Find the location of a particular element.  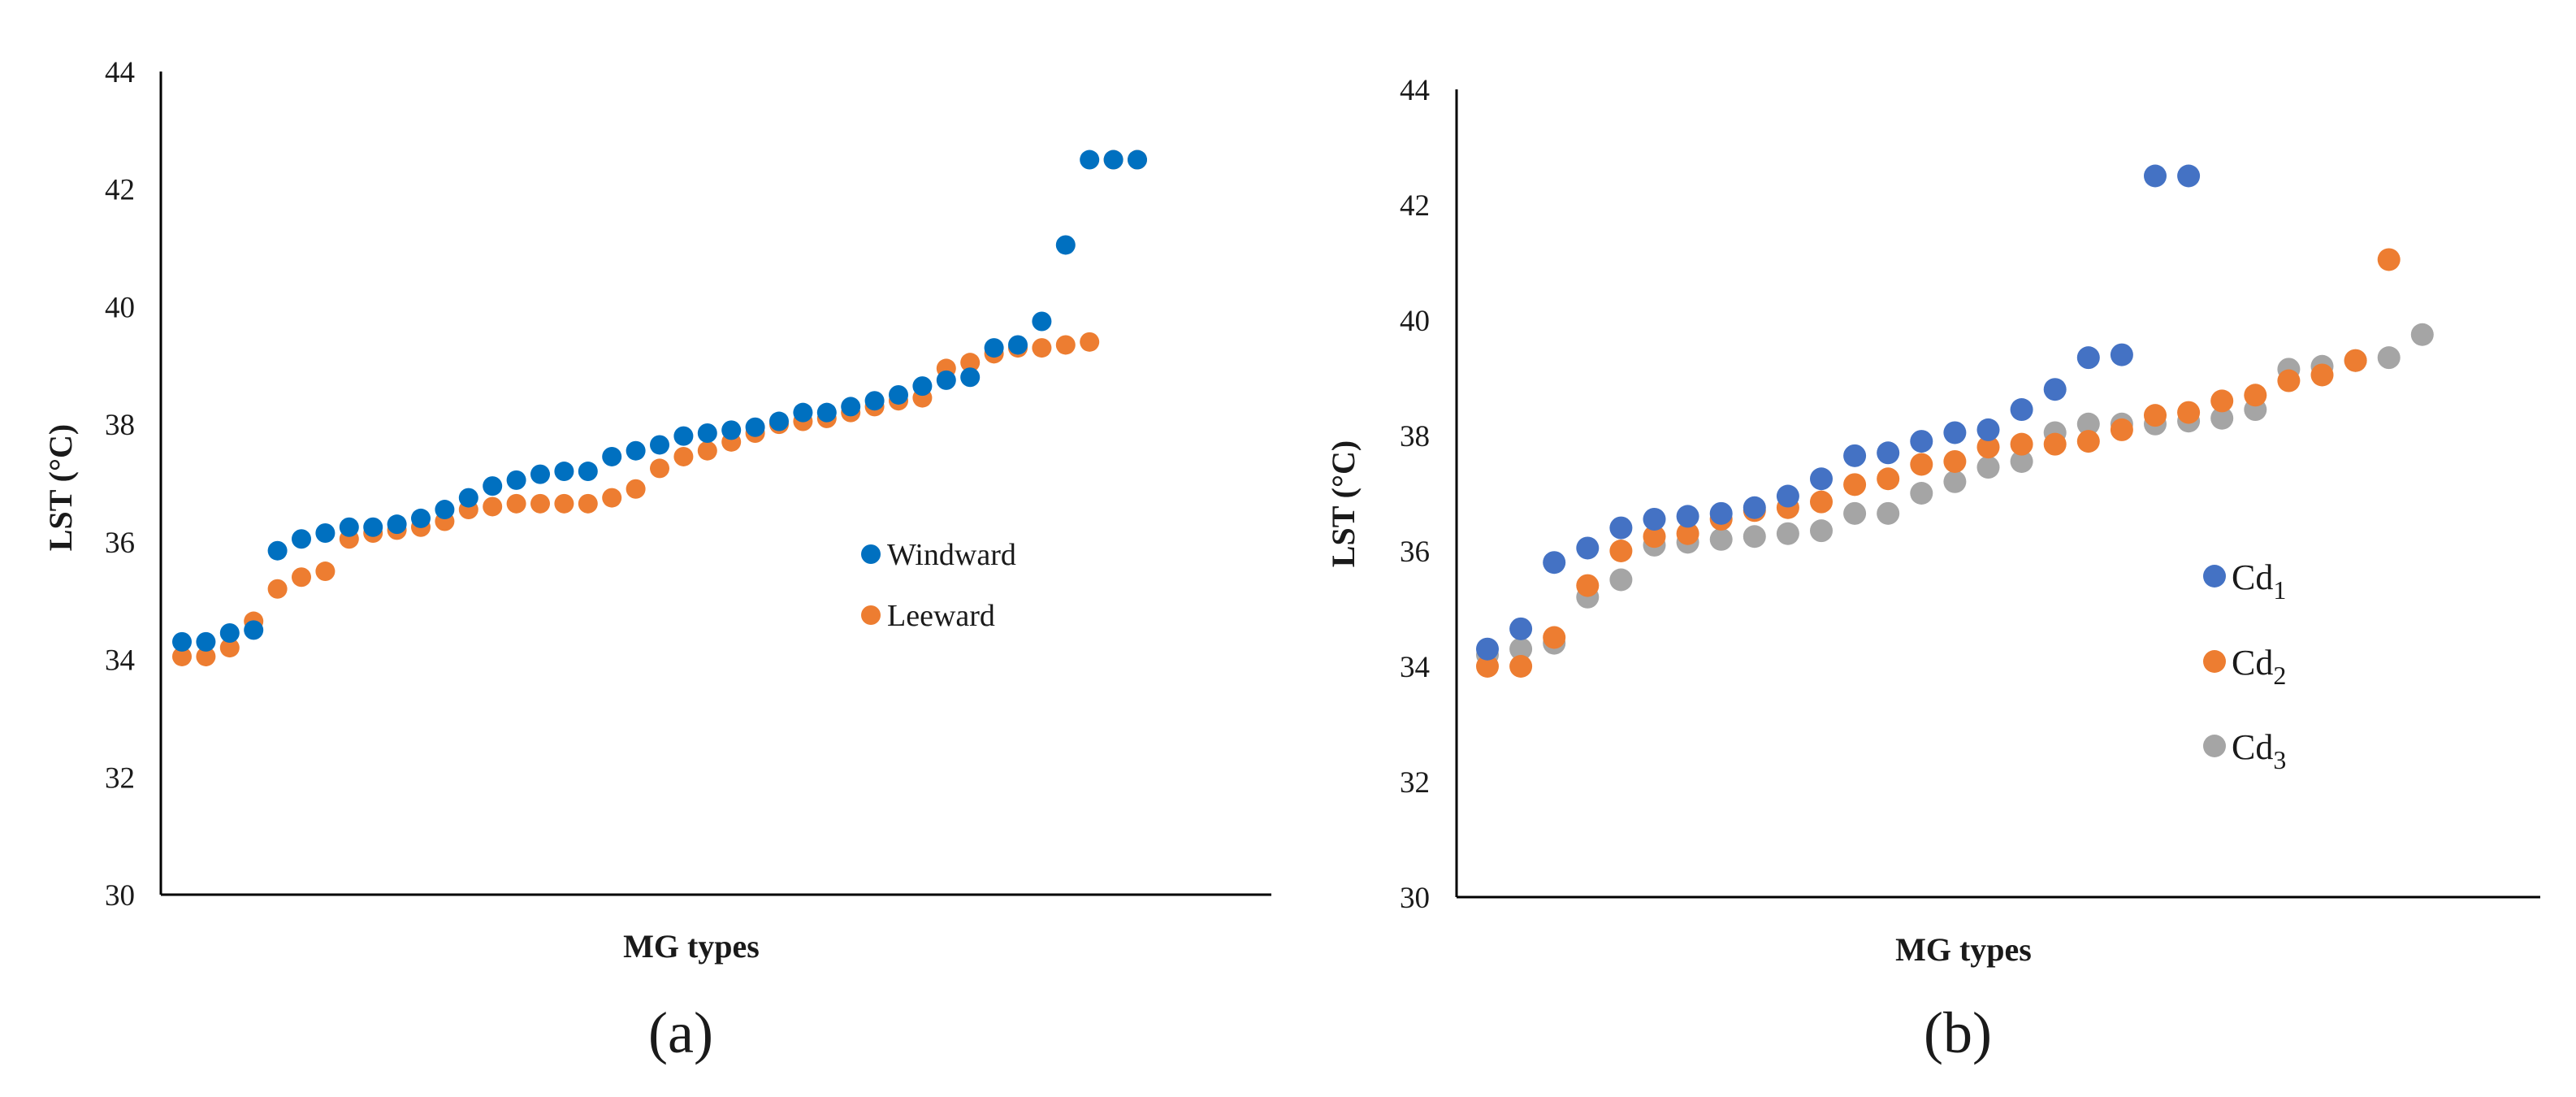

legend: Cd1 Cd2 Cd3 is located at coordinates (2244, 666).